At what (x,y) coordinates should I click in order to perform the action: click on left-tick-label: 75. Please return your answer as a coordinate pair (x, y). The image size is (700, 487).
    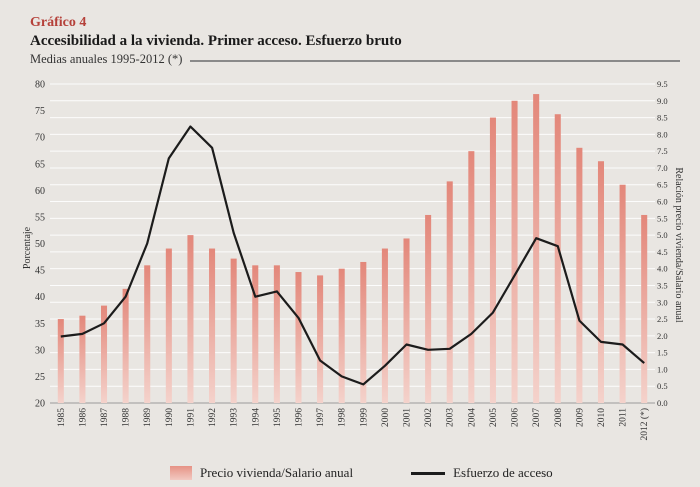
    Looking at the image, I should click on (40, 111).